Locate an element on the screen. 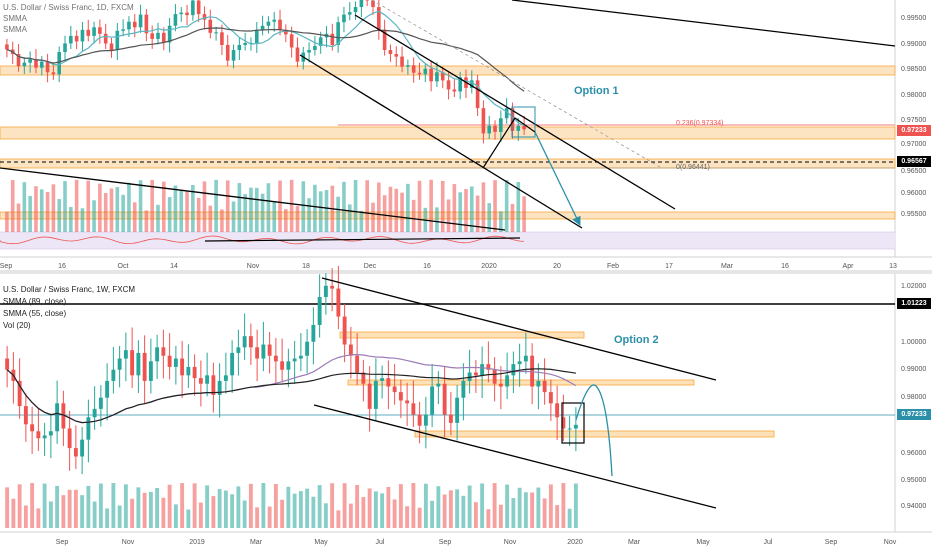  long-trendline is located at coordinates (703, 23).